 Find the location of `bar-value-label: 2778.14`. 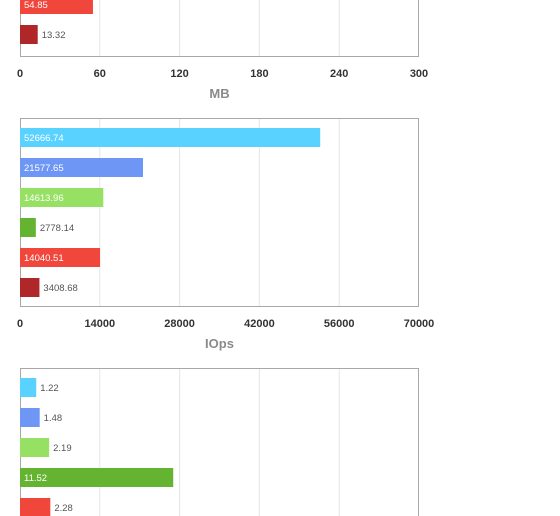

bar-value-label: 2778.14 is located at coordinates (57, 228).